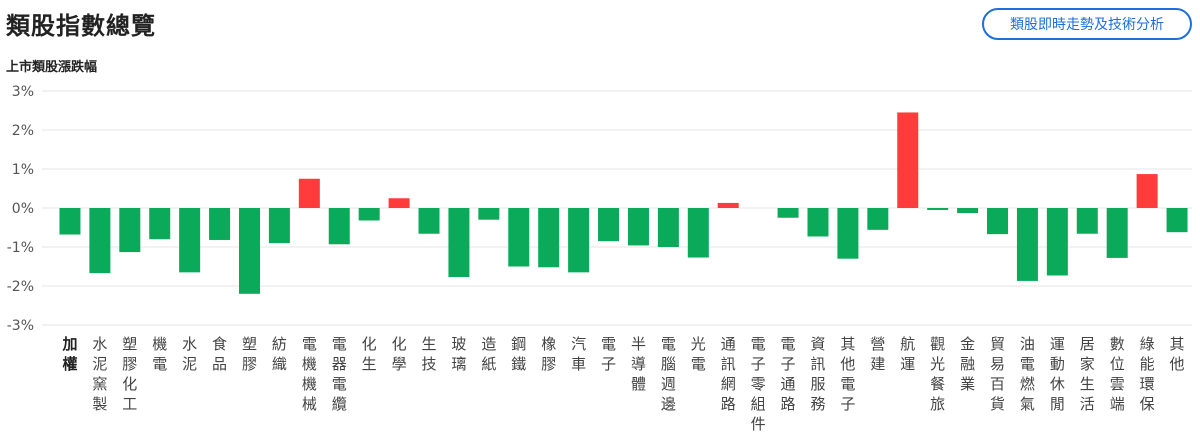 The width and height of the screenshot is (1200, 443). I want to click on x-tick-label: 電腦週邊, so click(668, 374).